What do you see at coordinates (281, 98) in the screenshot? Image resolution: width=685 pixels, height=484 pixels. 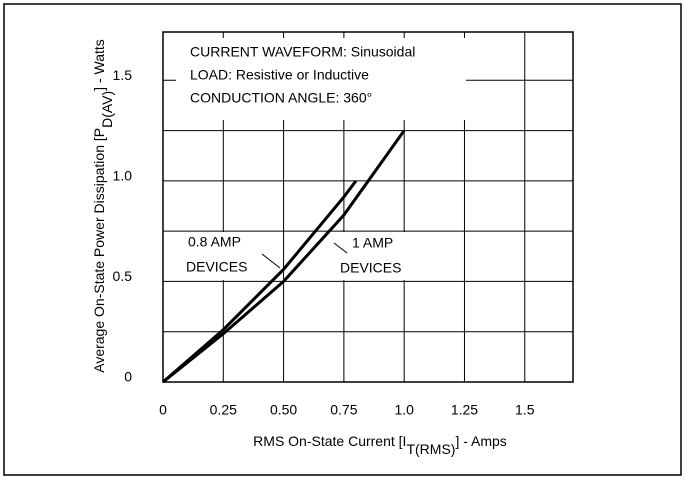 I see `annotation: CONDUCTION ANGLE: 360°` at bounding box center [281, 98].